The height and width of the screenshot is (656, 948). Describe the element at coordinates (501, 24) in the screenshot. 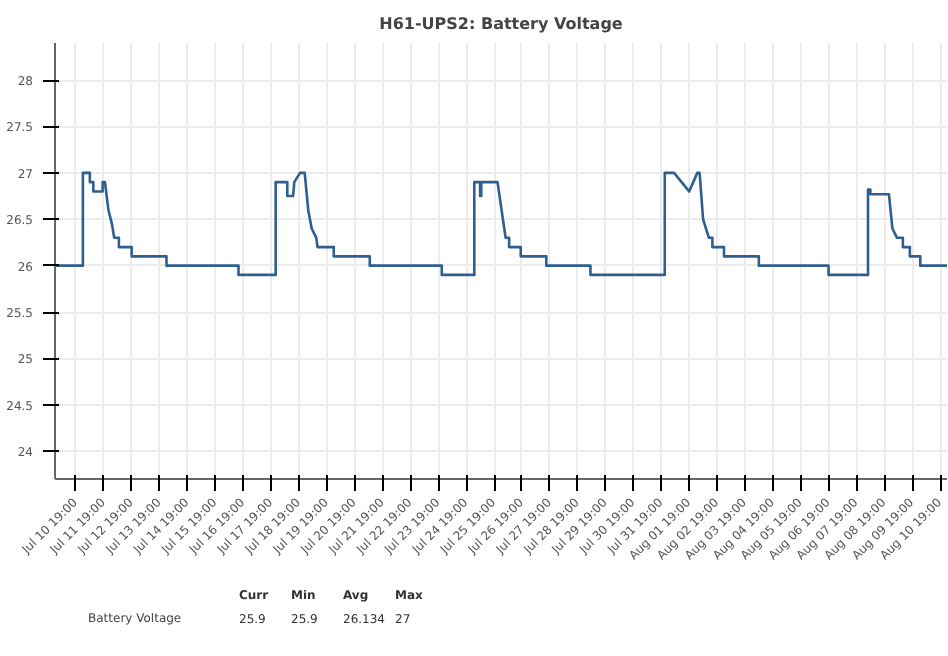

I see `chart-title: H61-UPS2: Battery Voltage` at that location.